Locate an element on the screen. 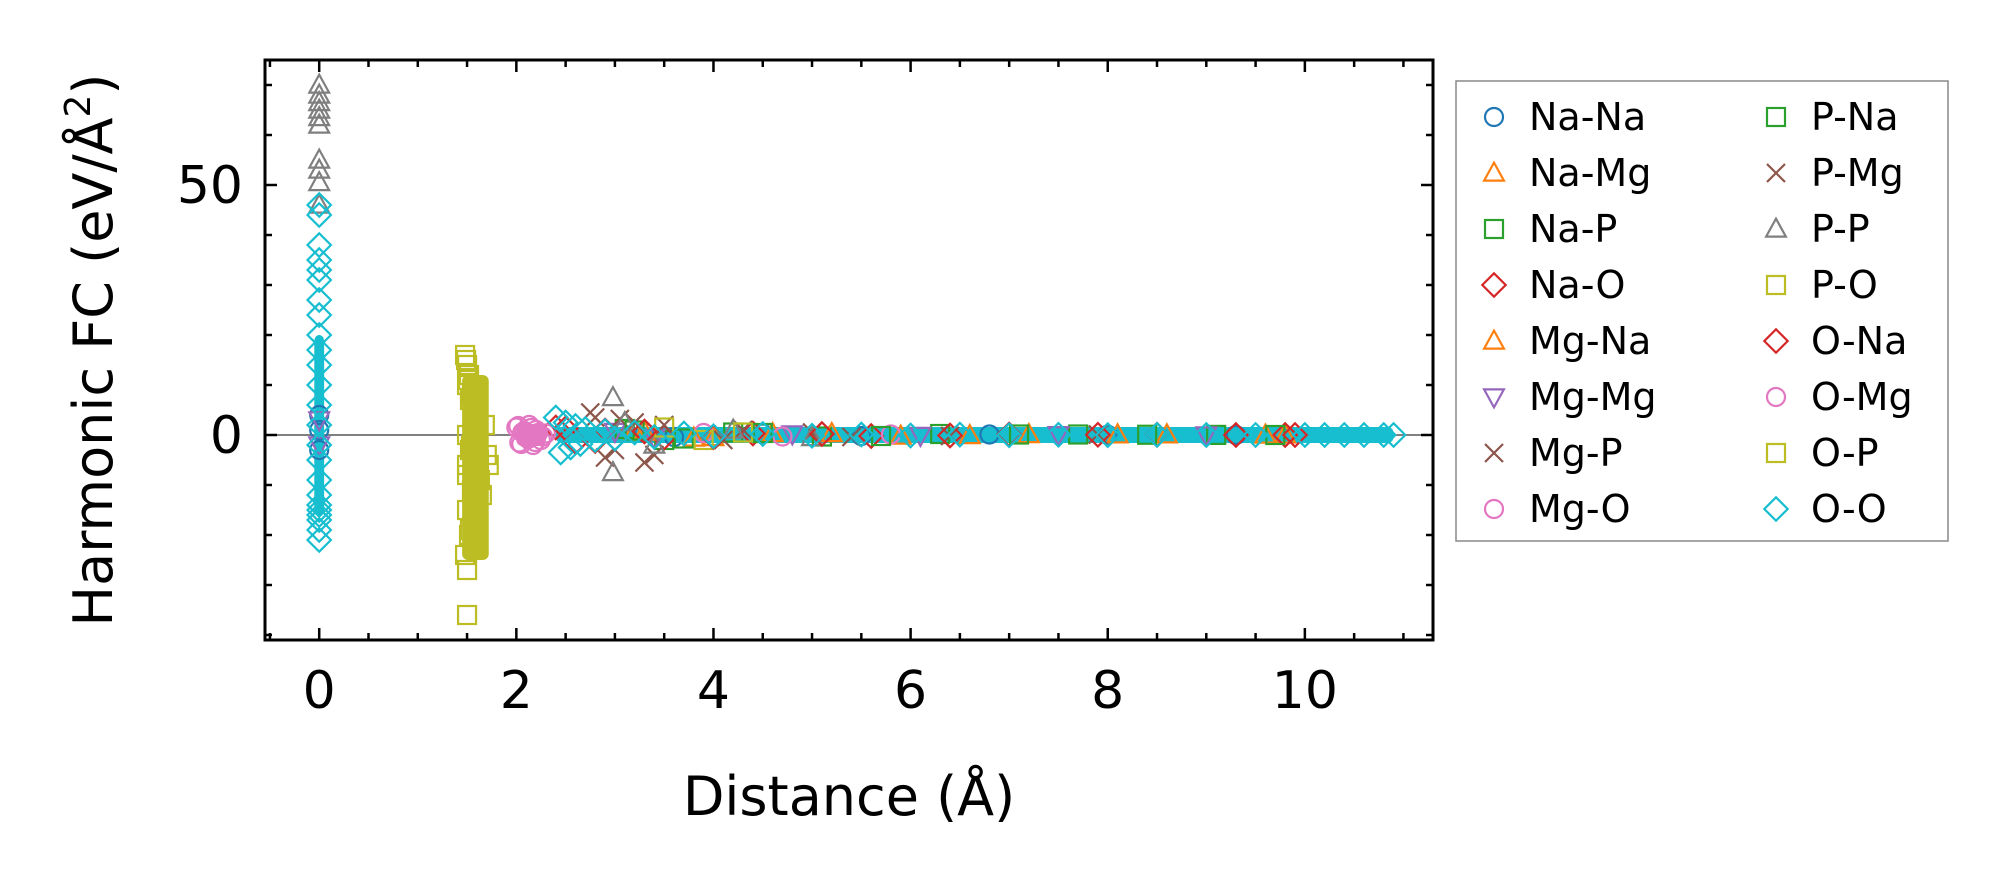 This screenshot has width=1990, height=883. legend-label: P-Na is located at coordinates (1855, 117).